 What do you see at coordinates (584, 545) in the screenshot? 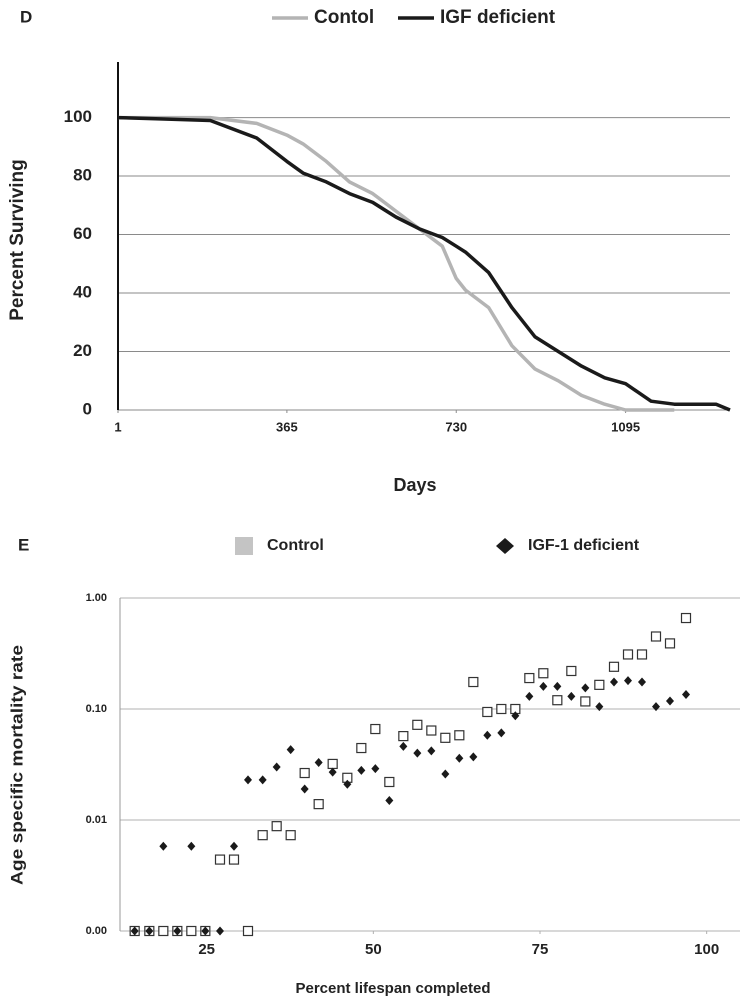
I see `legend-label: IGF-1 deficient` at bounding box center [584, 545].